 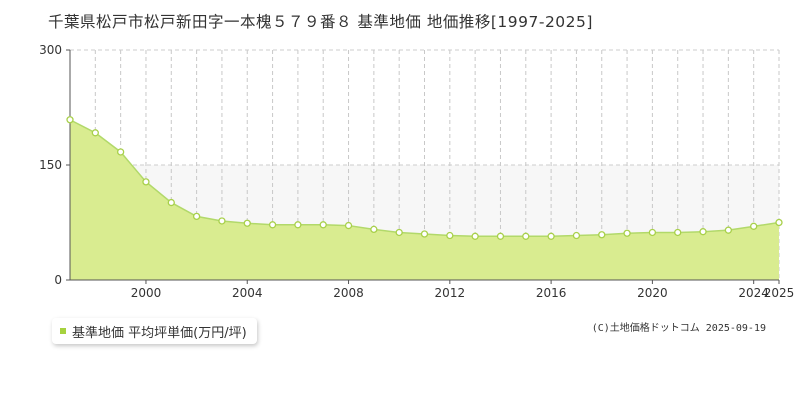 I want to click on x-tick-label: 2024, so click(x=753, y=293).